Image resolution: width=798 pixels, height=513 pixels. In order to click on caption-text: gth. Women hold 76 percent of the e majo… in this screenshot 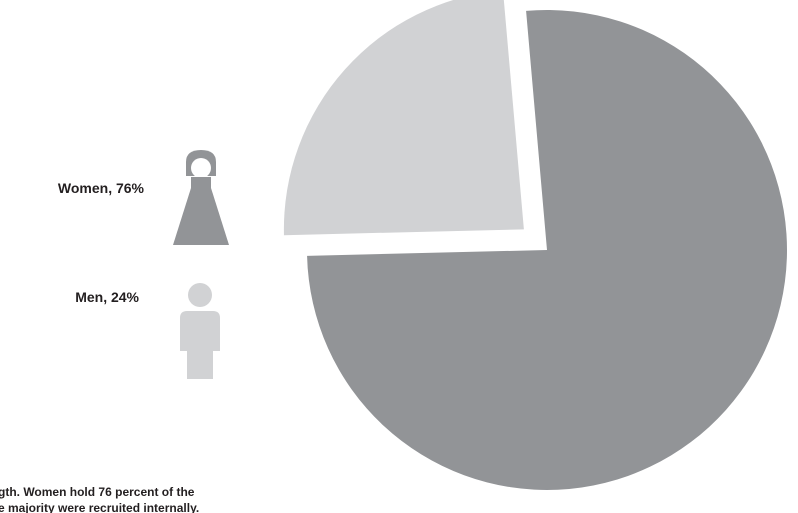, I will do `click(190, 498)`.